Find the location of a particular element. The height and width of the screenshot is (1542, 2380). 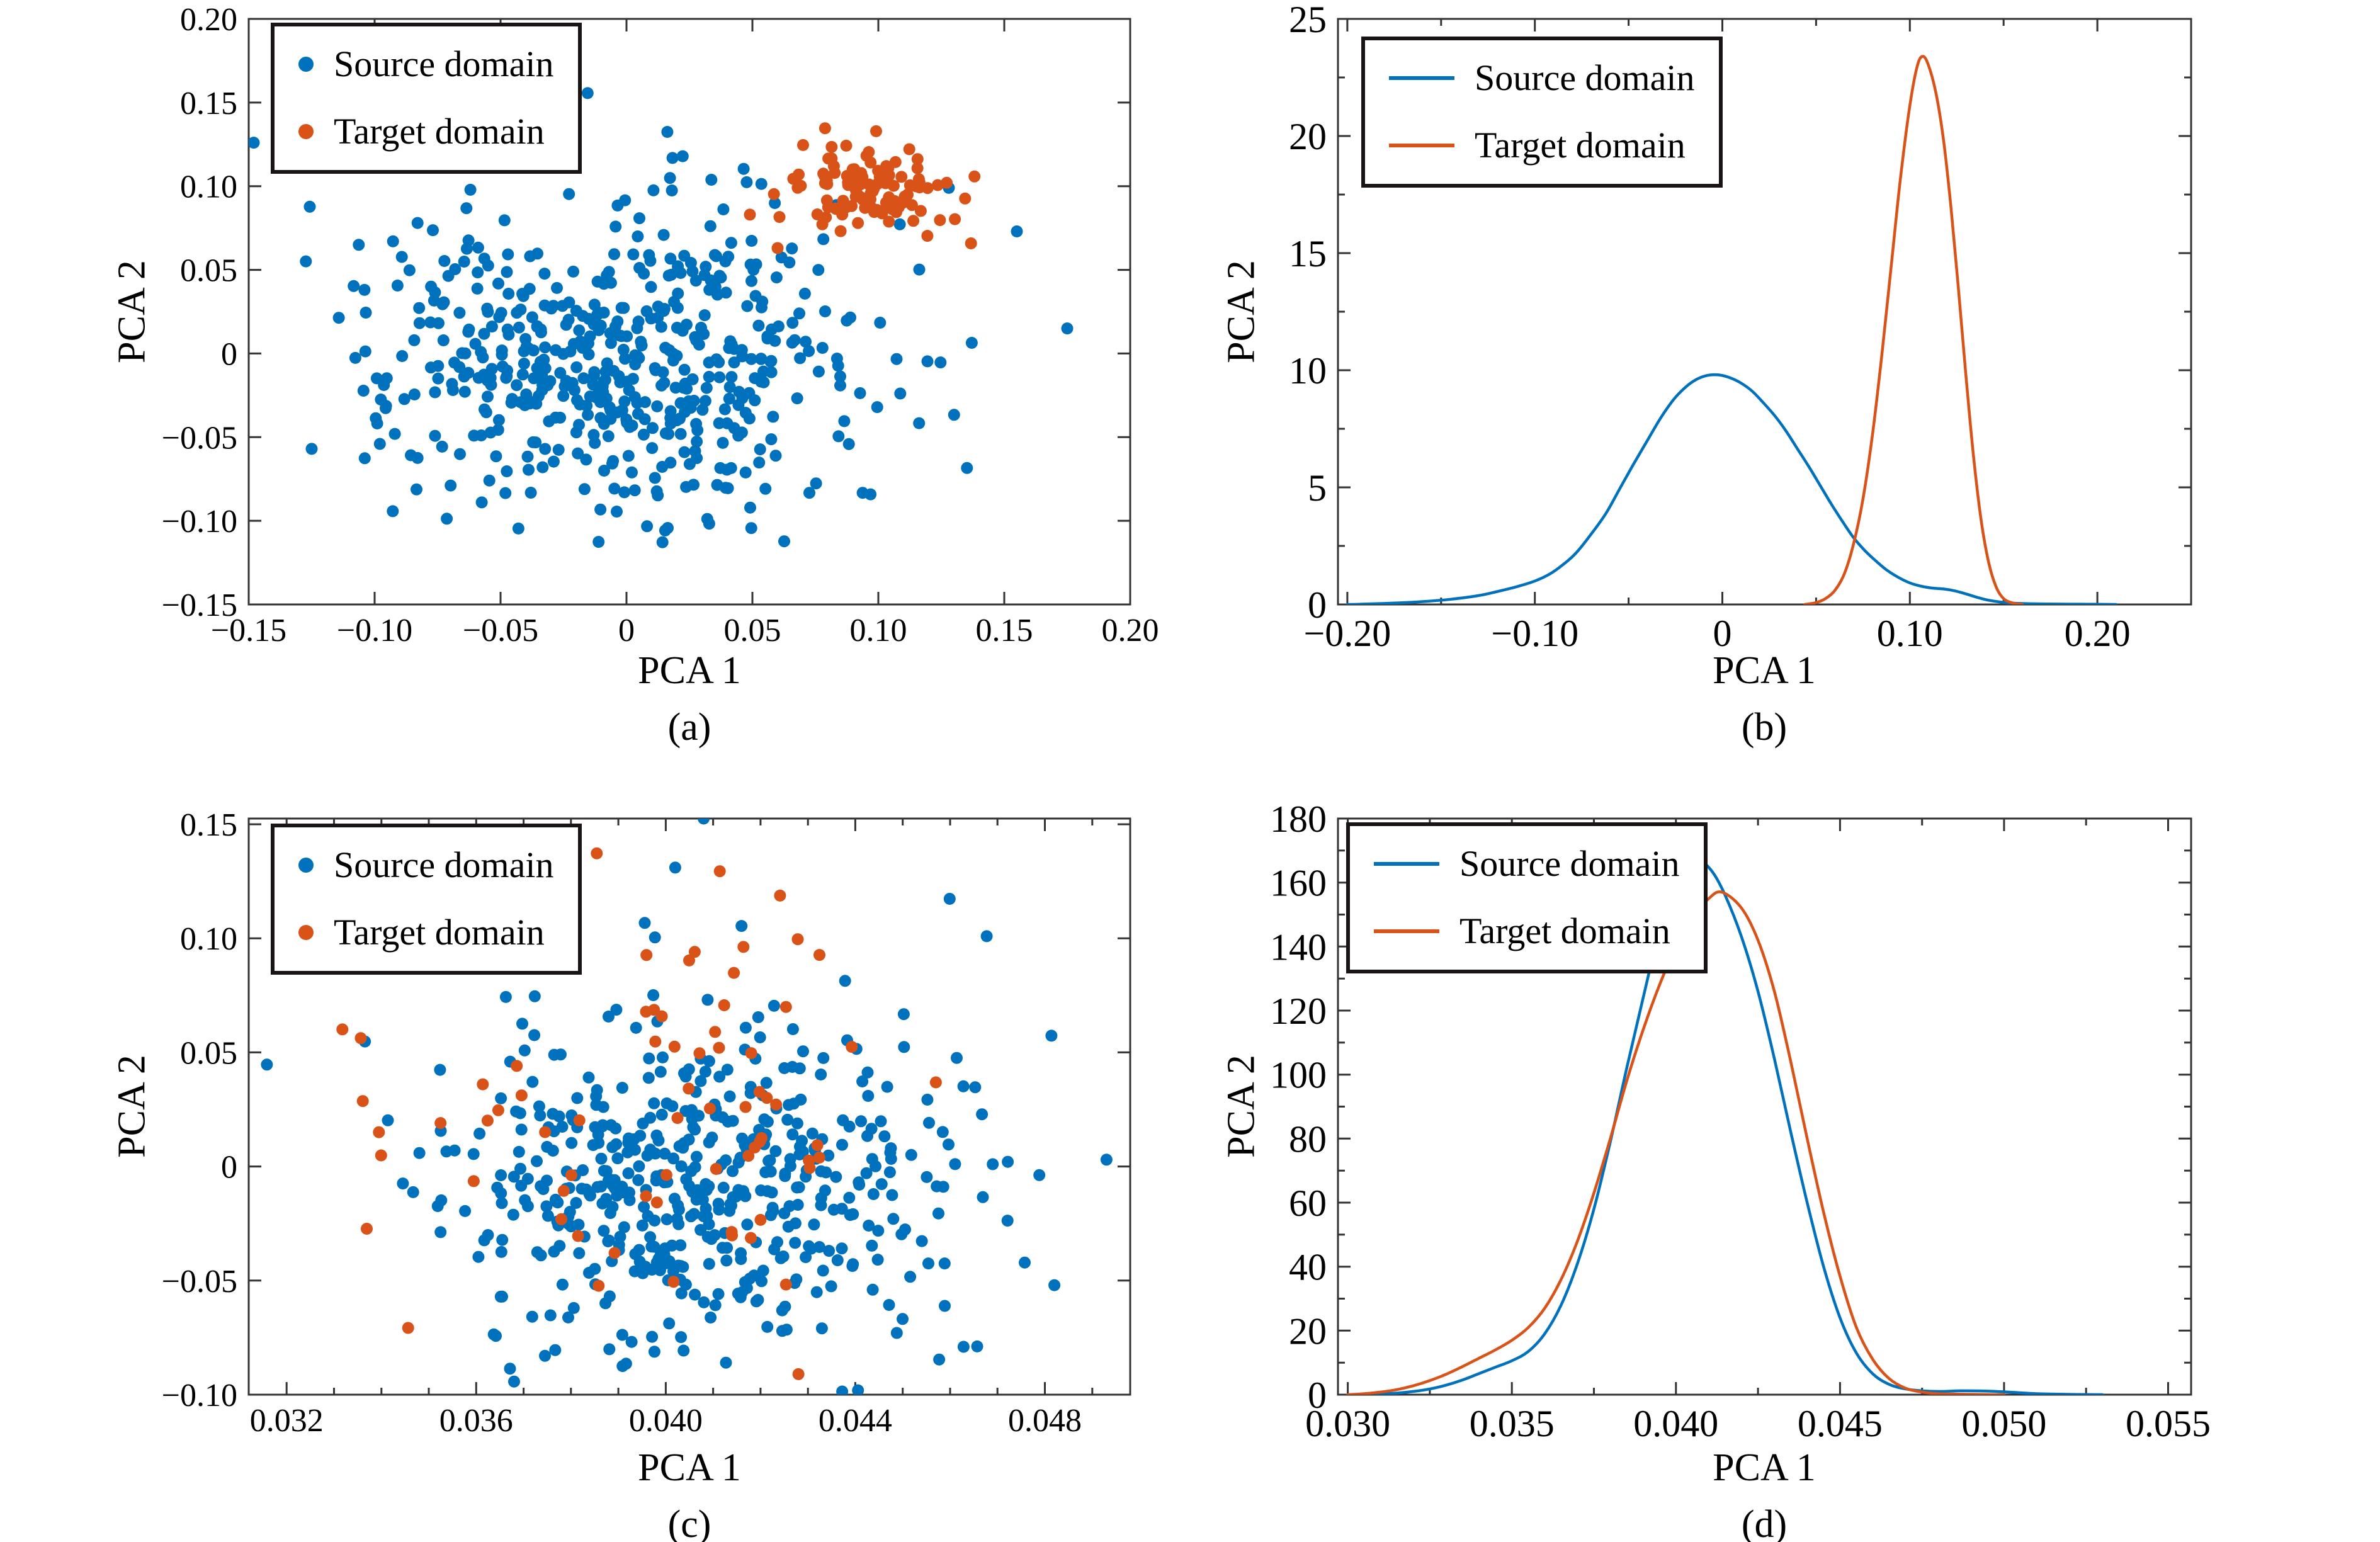

legend-a: Source domain Target domain is located at coordinates (426, 98).